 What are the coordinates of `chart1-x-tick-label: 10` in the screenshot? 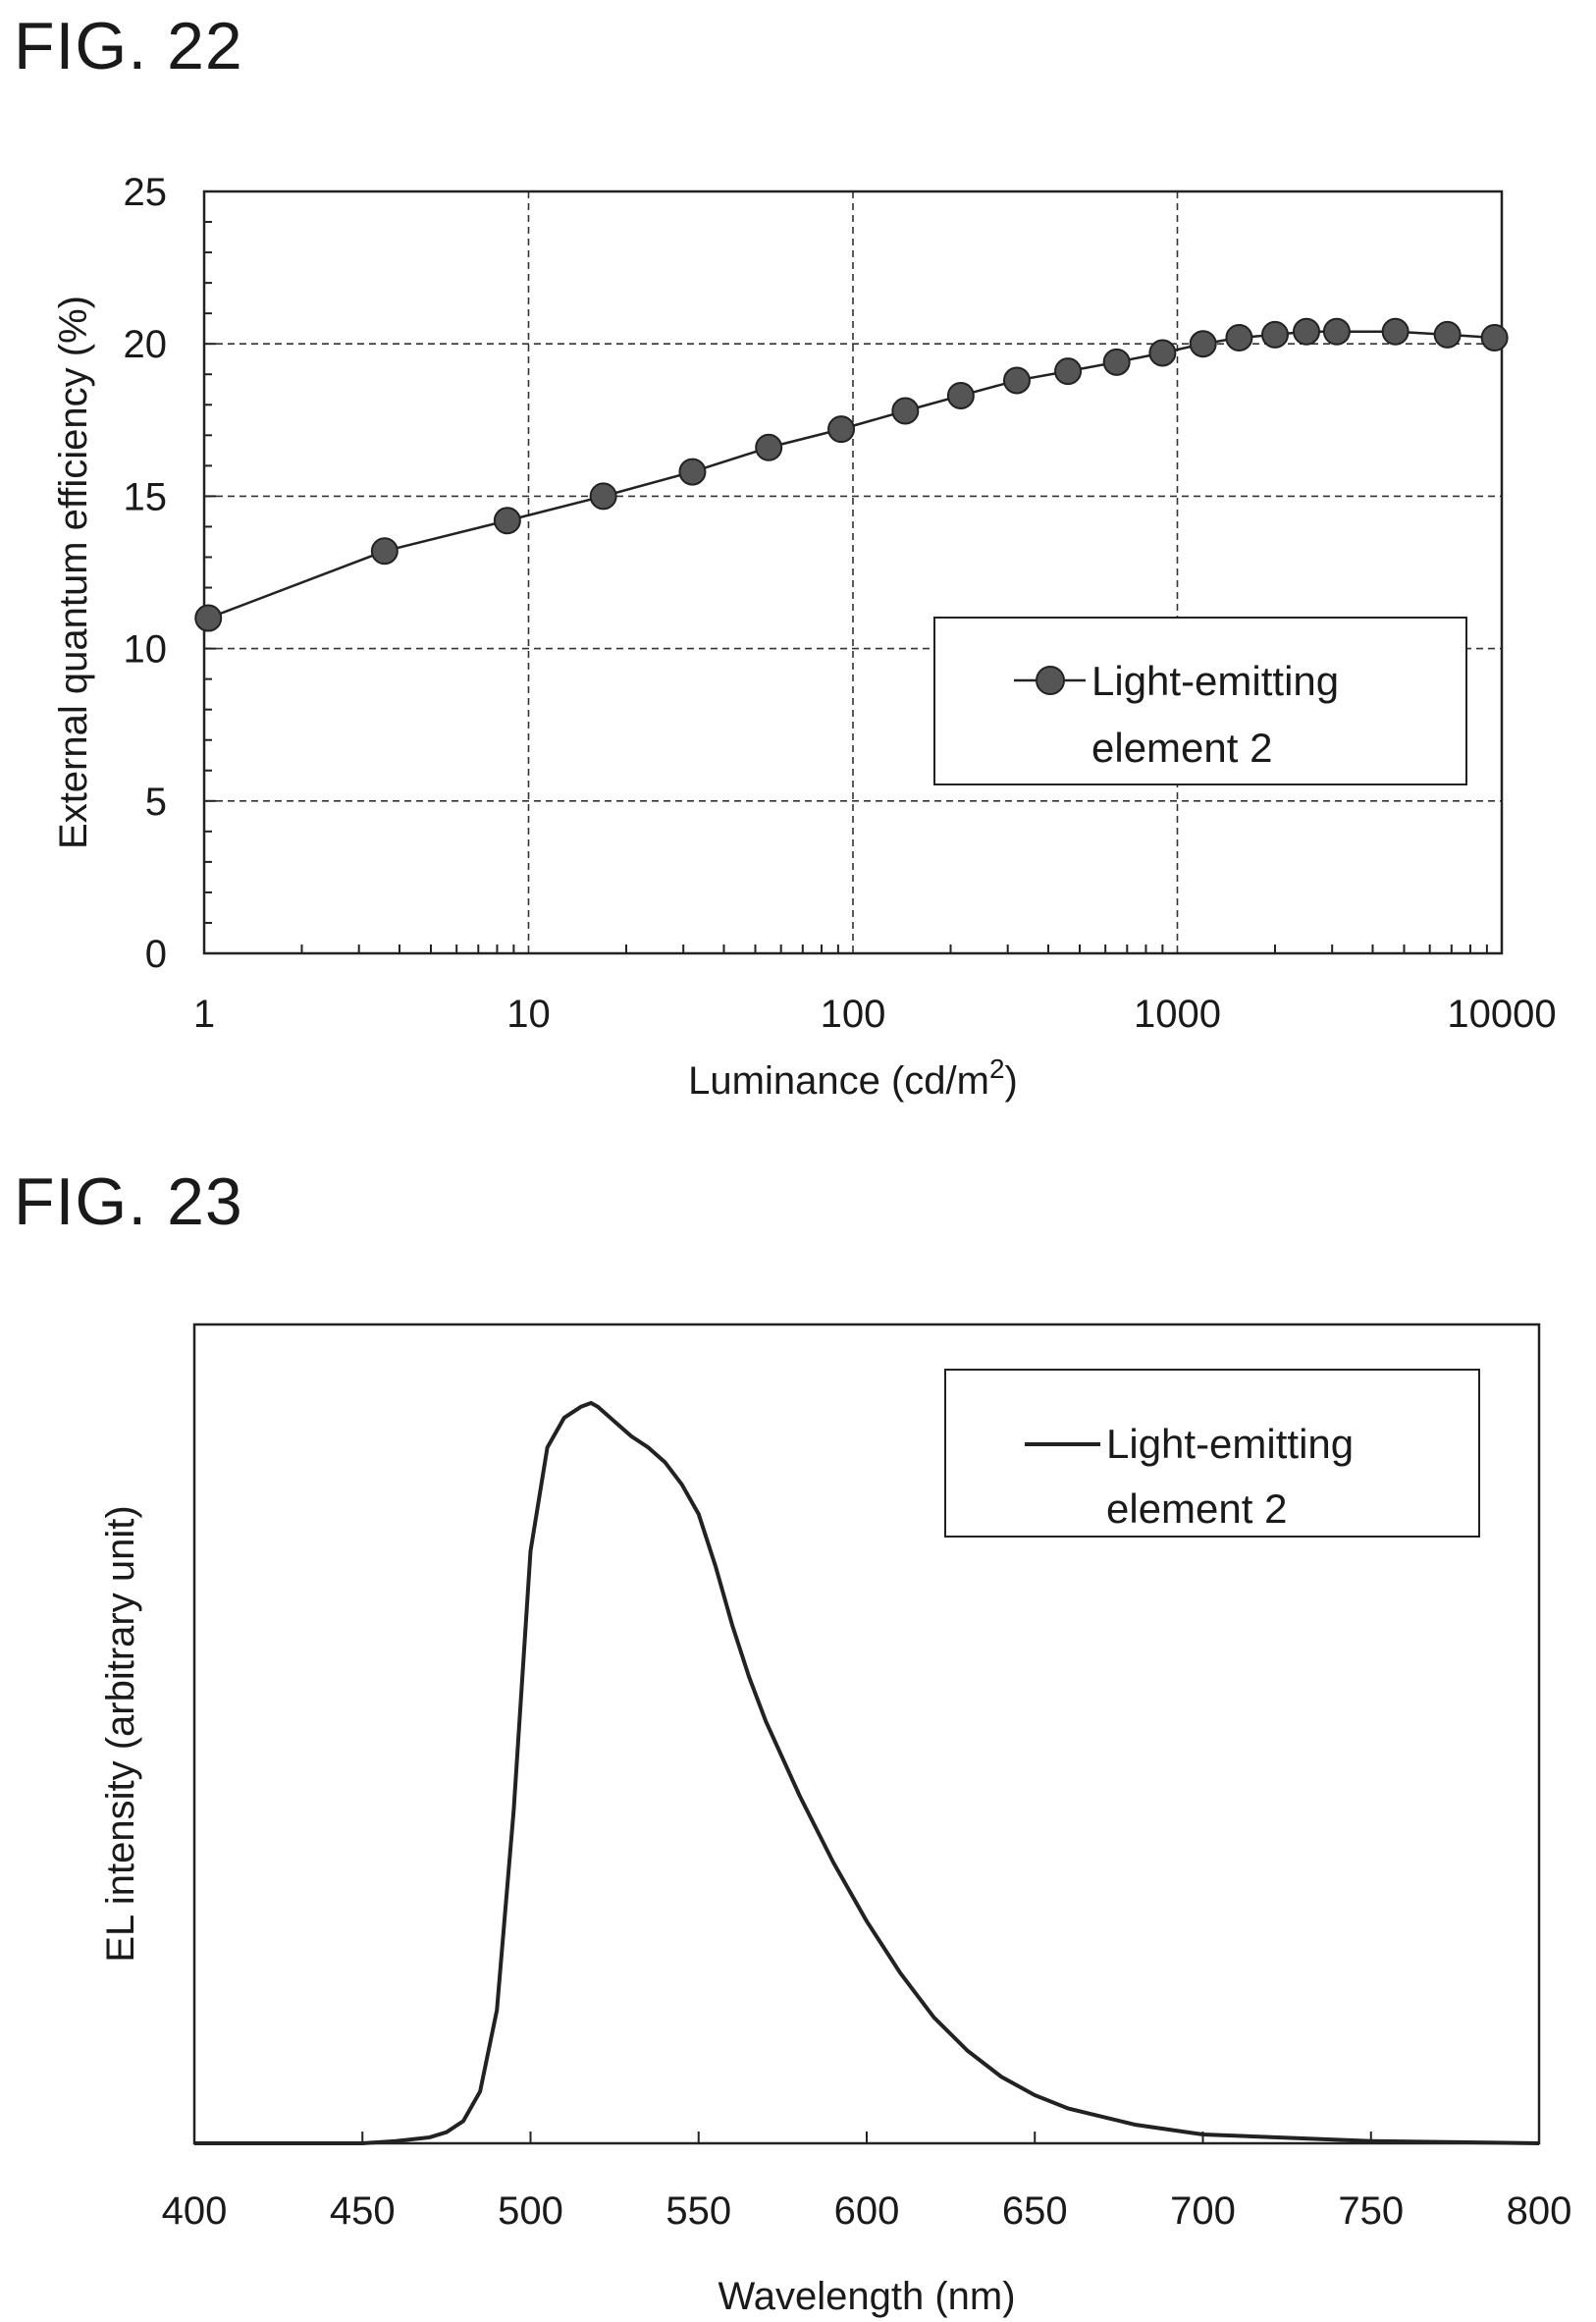 It's located at (529, 1015).